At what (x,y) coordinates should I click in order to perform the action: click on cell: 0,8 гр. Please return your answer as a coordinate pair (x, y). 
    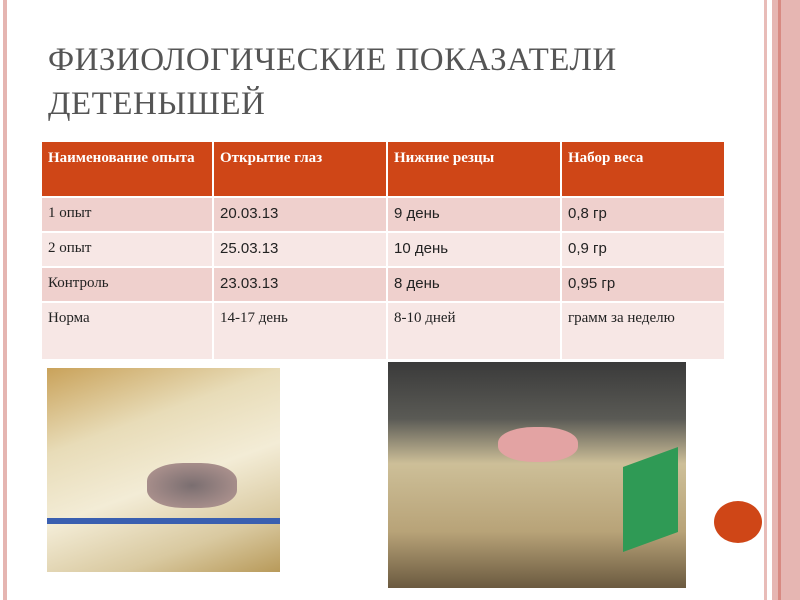
    Looking at the image, I should click on (643, 214).